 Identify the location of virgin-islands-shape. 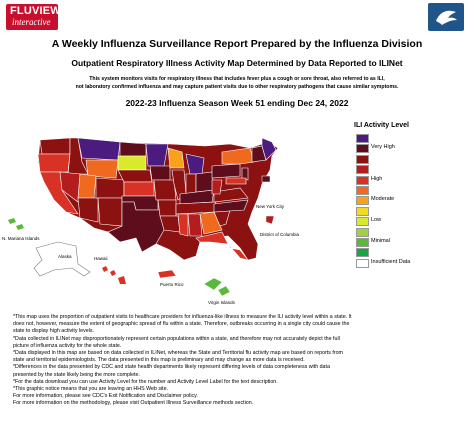
(217, 287).